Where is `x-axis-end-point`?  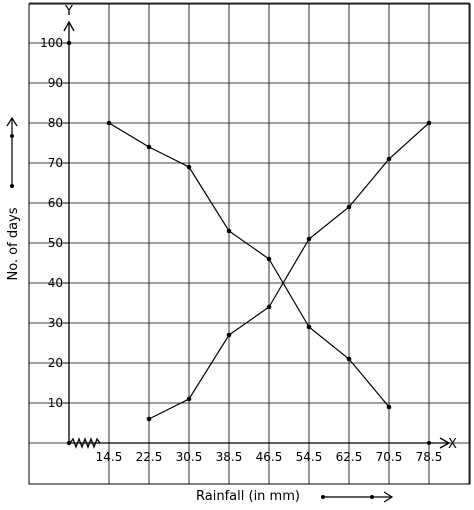 x-axis-end-point is located at coordinates (429, 443).